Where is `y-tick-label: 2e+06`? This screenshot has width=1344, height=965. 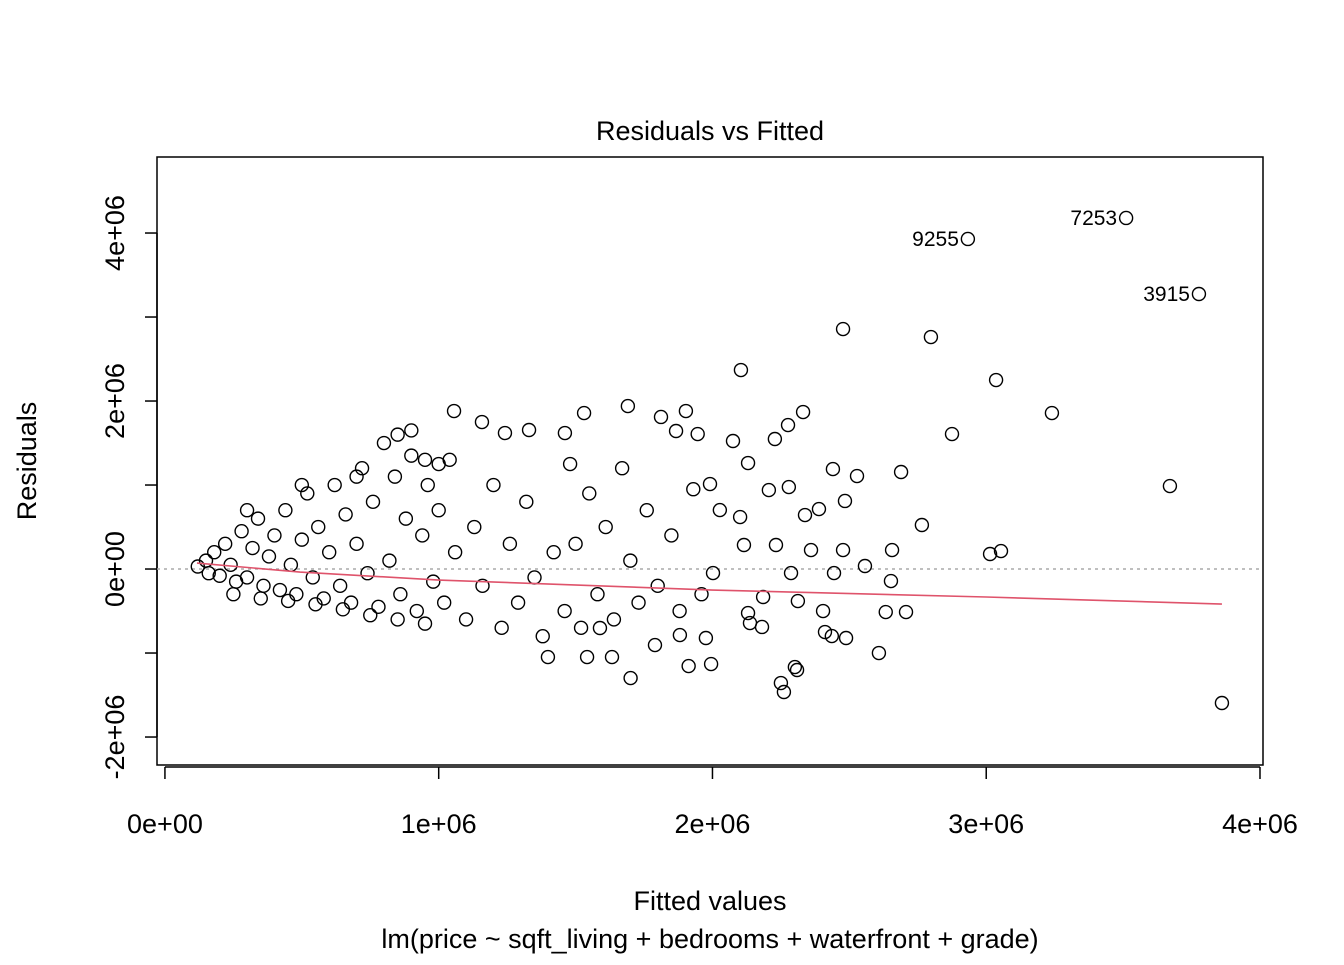 y-tick-label: 2e+06 is located at coordinates (115, 401).